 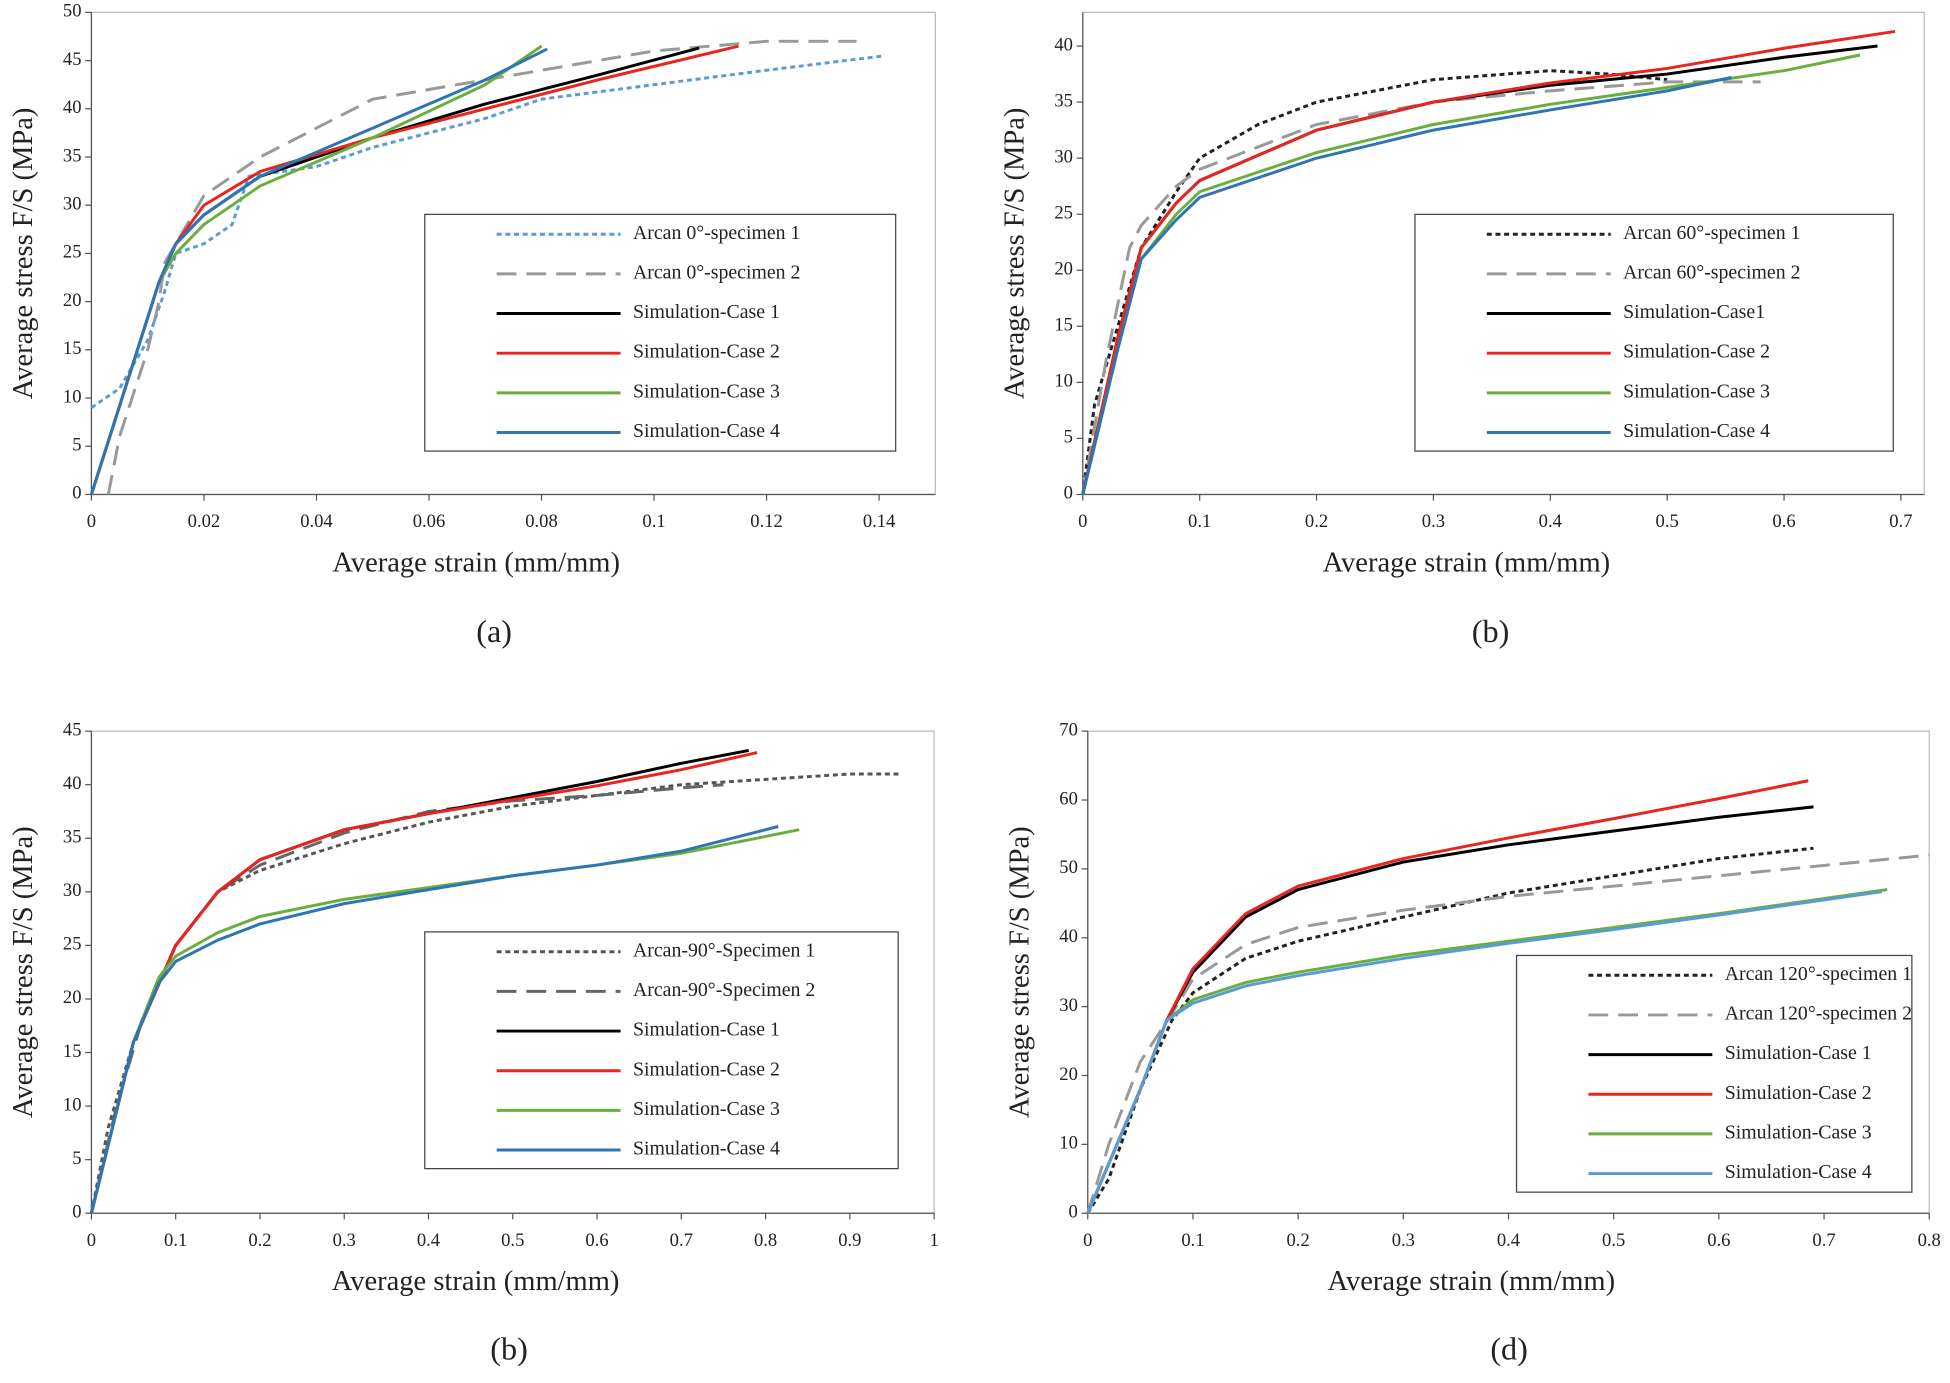 What do you see at coordinates (1783, 521) in the screenshot?
I see `x-tick-label: 0.6` at bounding box center [1783, 521].